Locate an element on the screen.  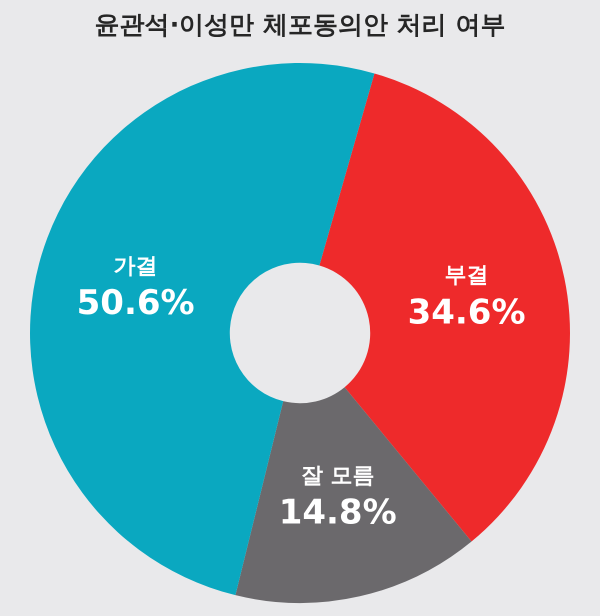
data-label: 14.8% is located at coordinates (337, 512).